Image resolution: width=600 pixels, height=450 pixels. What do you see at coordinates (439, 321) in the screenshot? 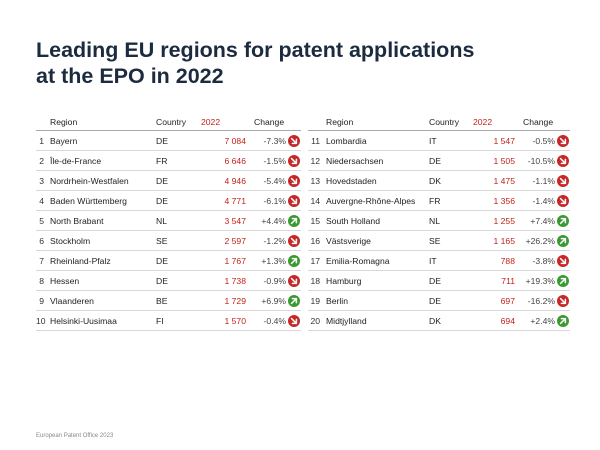
I see `table-row: 20 Midtjylland DK 694 +2.4%` at bounding box center [439, 321].